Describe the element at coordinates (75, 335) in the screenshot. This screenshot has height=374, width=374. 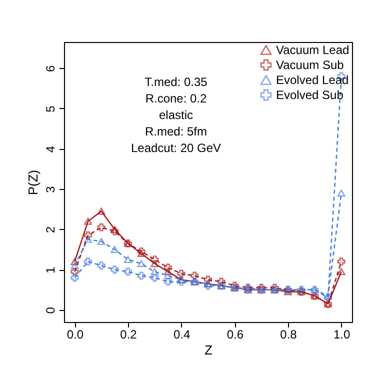
I see `x-tick-label: 0.0` at that location.